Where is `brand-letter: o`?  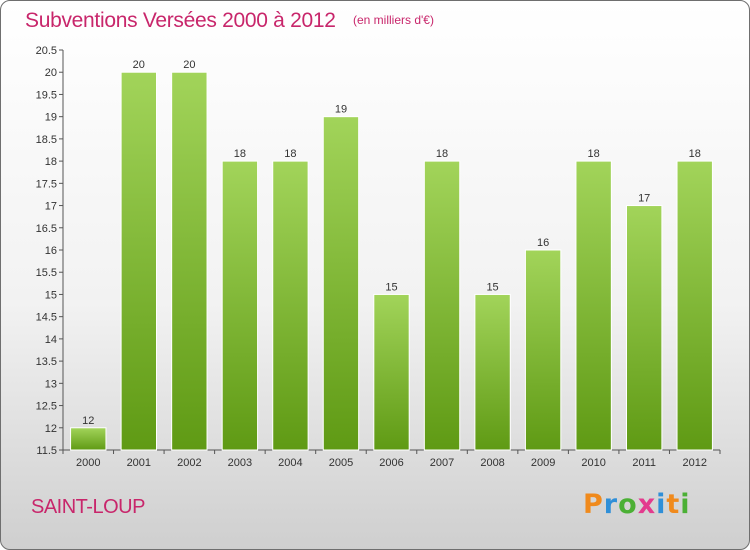
brand-letter: o is located at coordinates (628, 504).